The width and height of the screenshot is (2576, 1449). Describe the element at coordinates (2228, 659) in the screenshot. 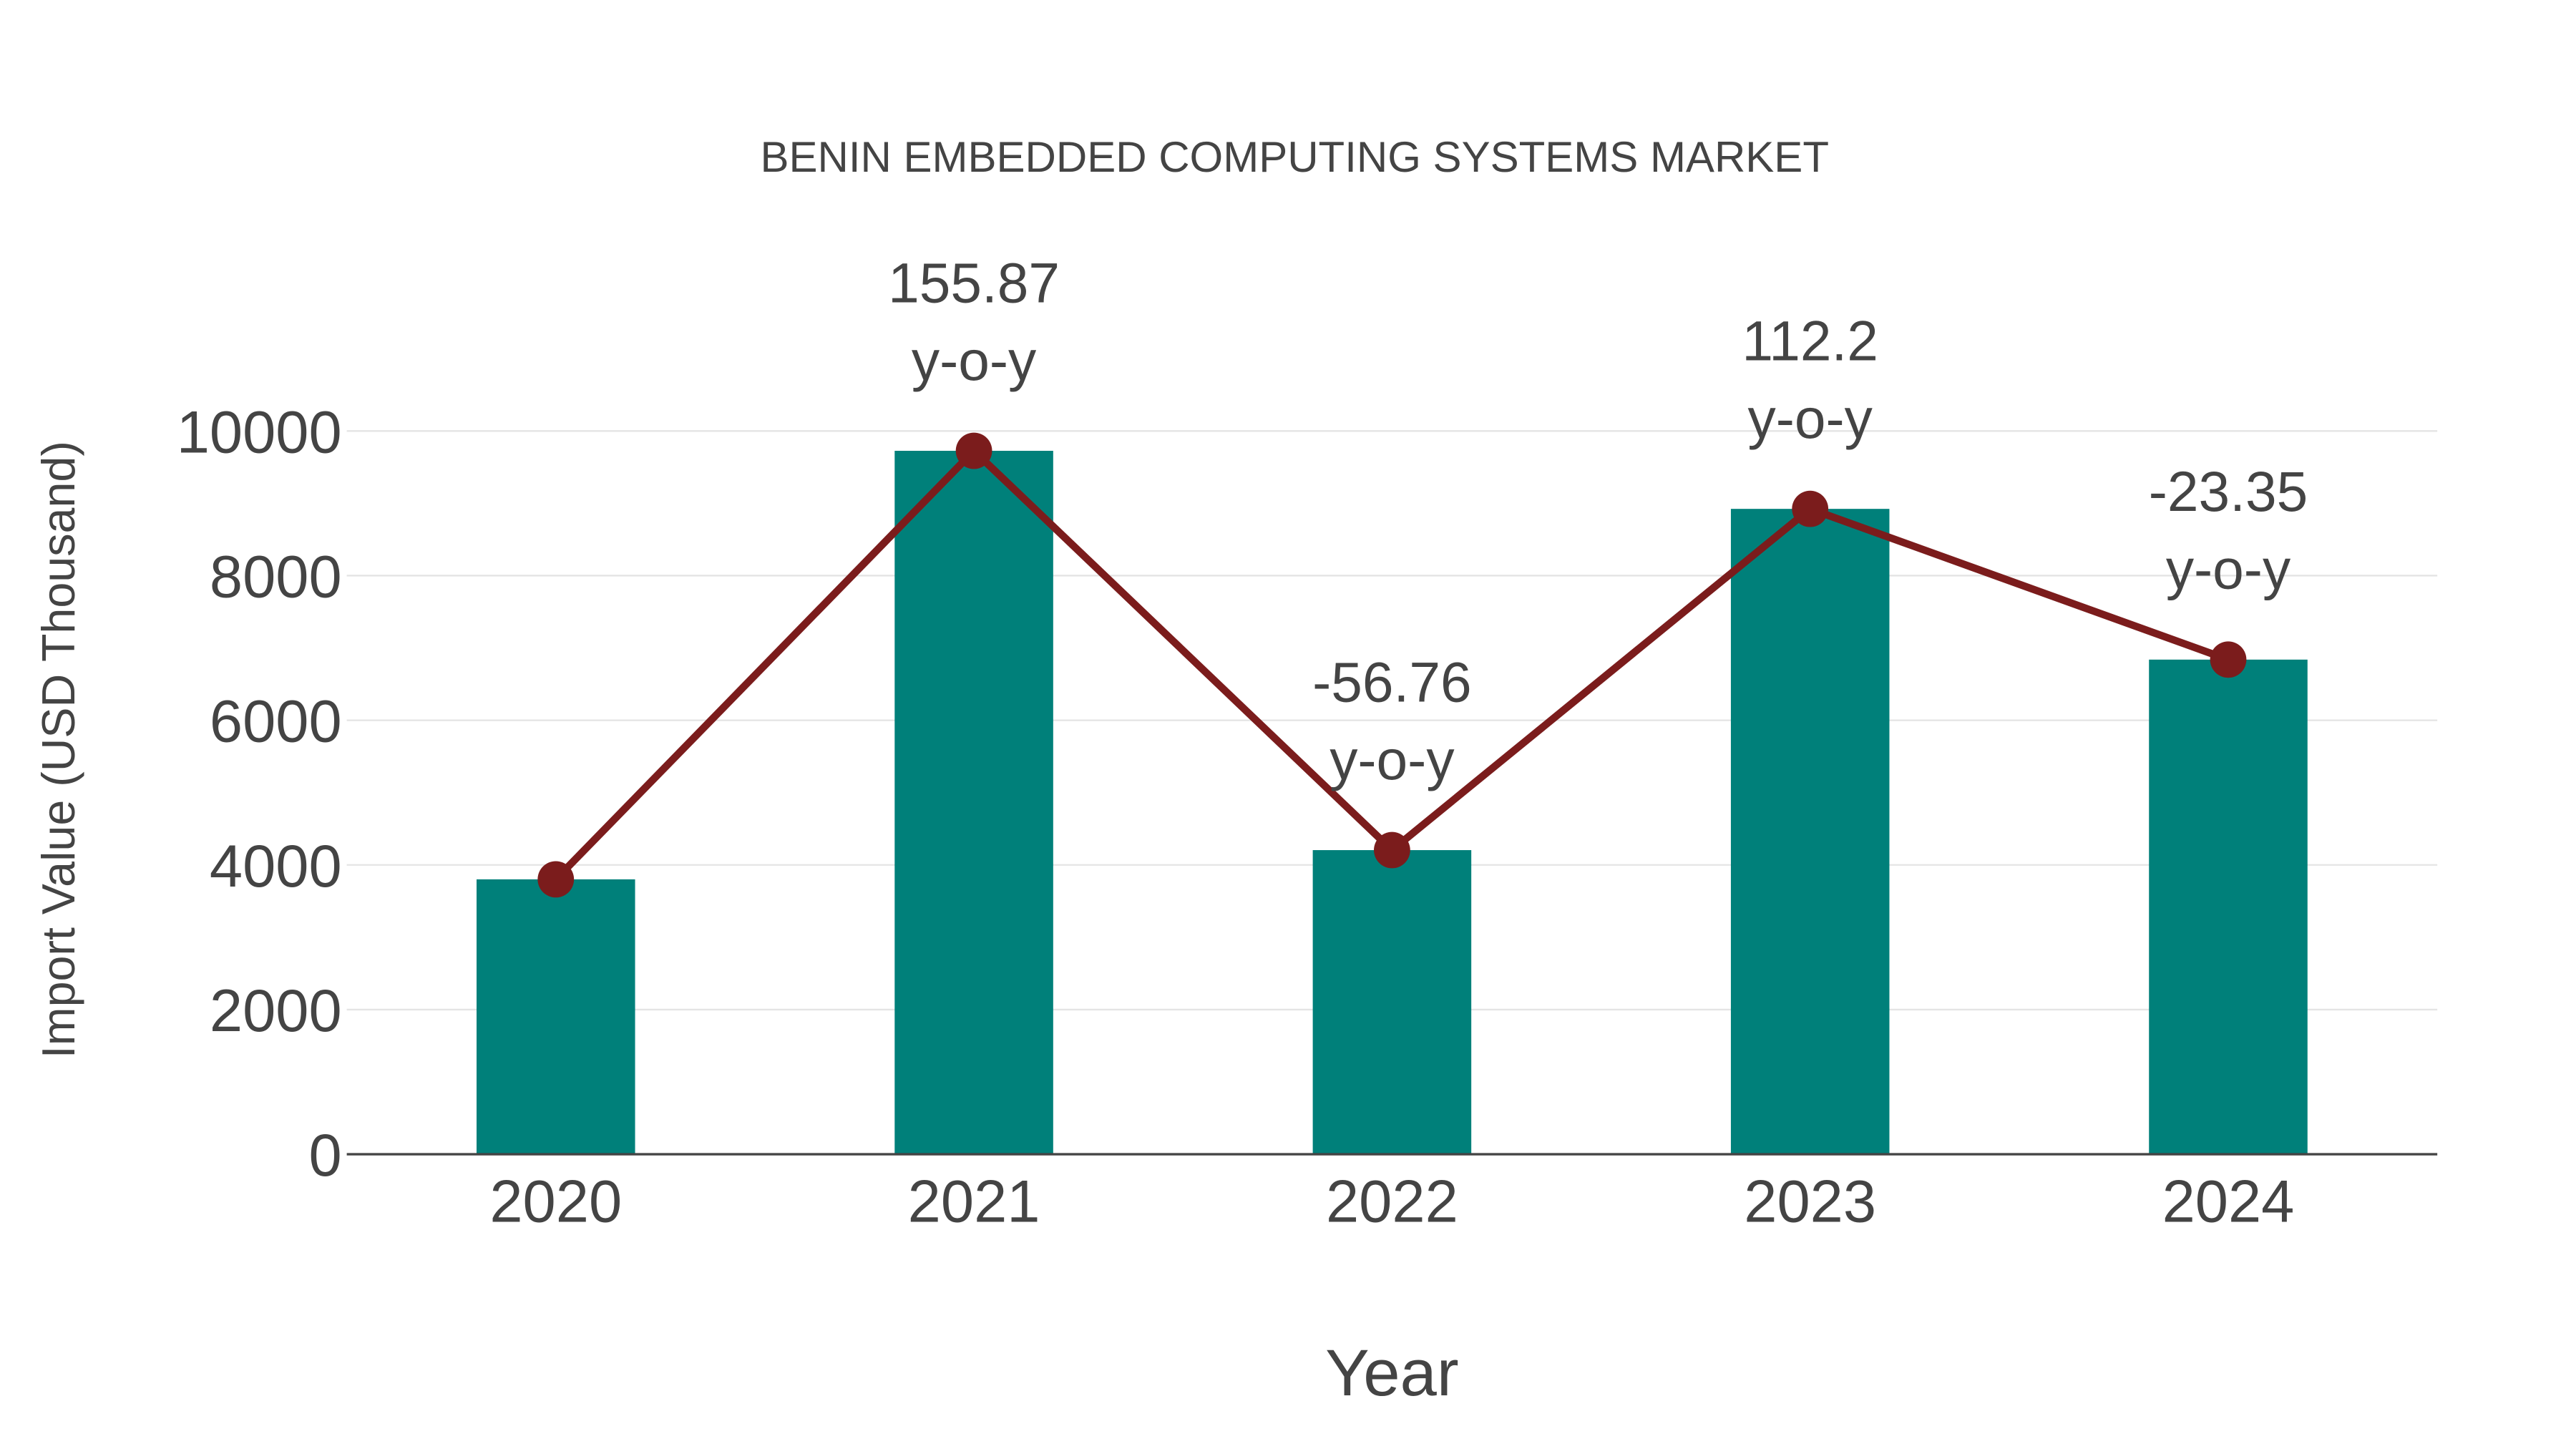

I see `trend-point-2024` at that location.